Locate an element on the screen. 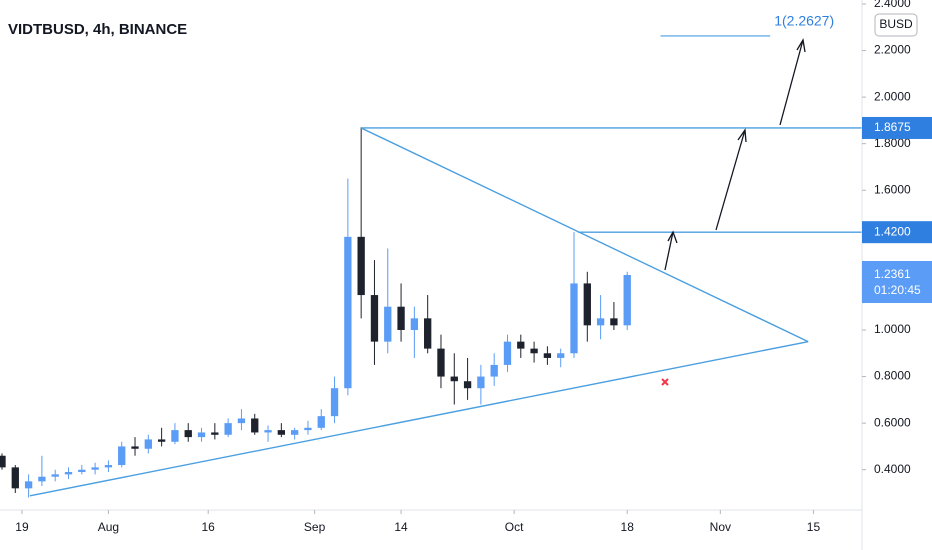 The height and width of the screenshot is (550, 932). x-tick-label: 19 is located at coordinates (22, 527).